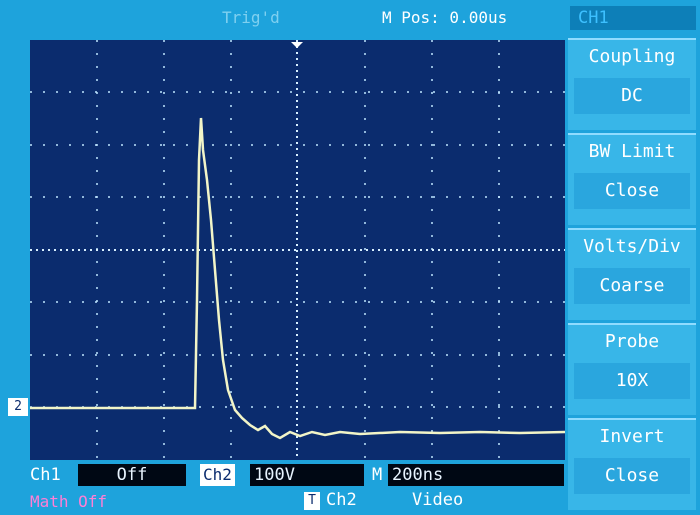  What do you see at coordinates (633, 18) in the screenshot?
I see `channel-tab: CH1` at bounding box center [633, 18].